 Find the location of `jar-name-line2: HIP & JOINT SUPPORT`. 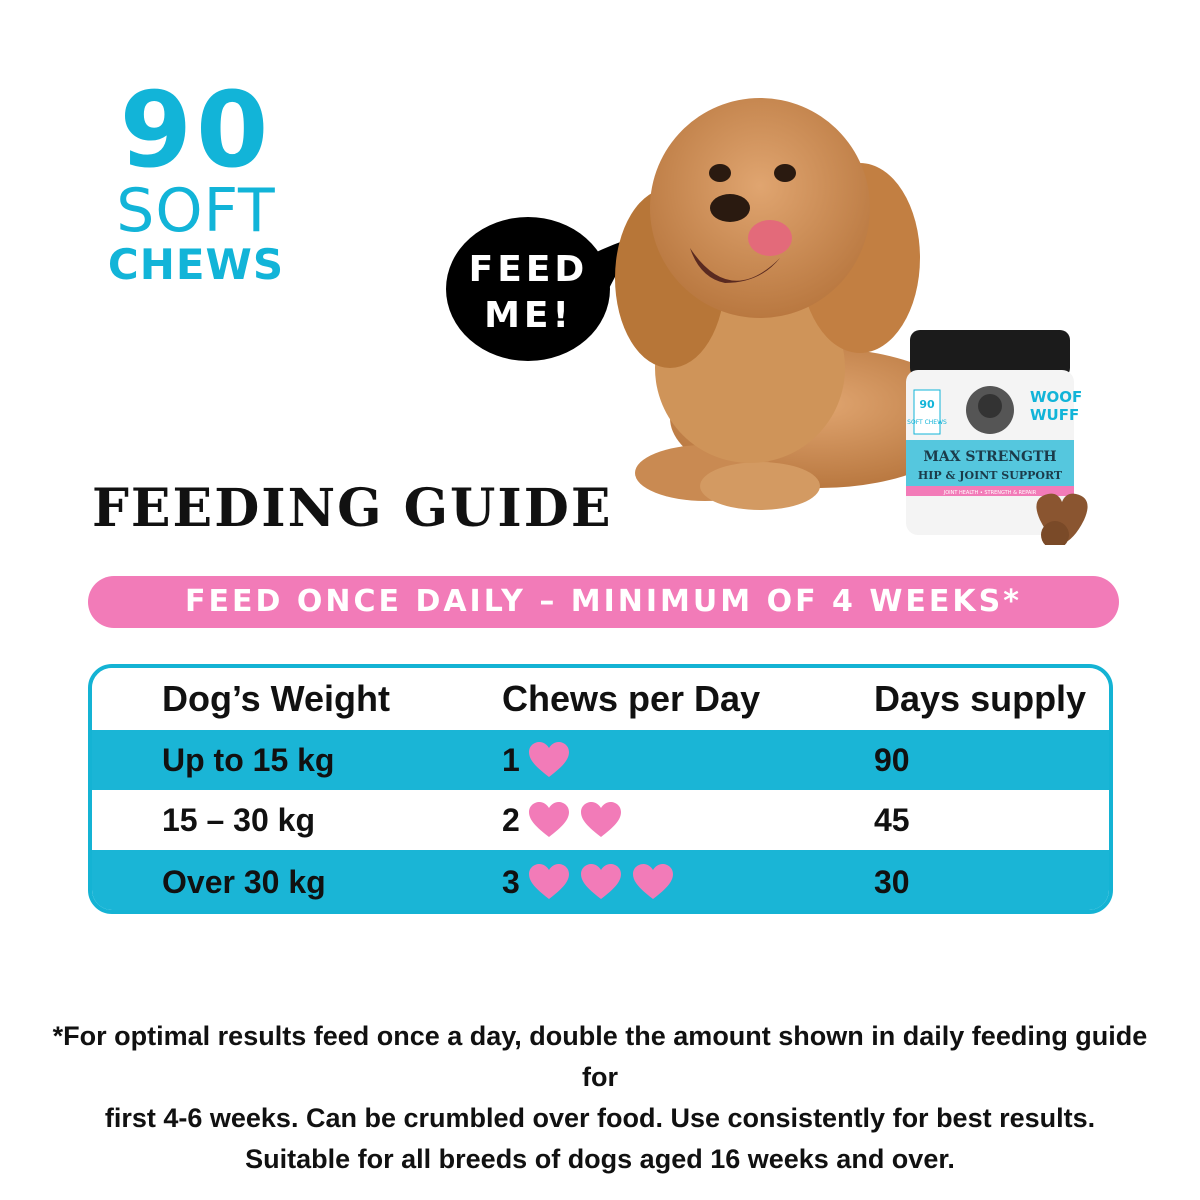

jar-name-line2: HIP & JOINT SUPPORT is located at coordinates (990, 475).